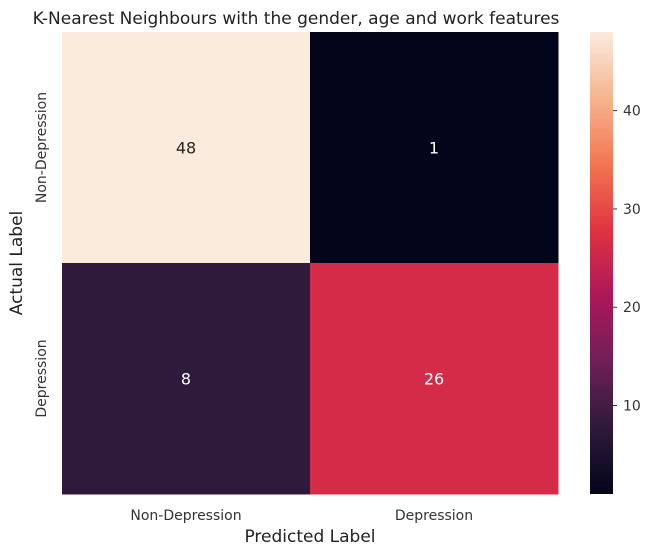  I want to click on x-tick-label: Depression, so click(434, 516).